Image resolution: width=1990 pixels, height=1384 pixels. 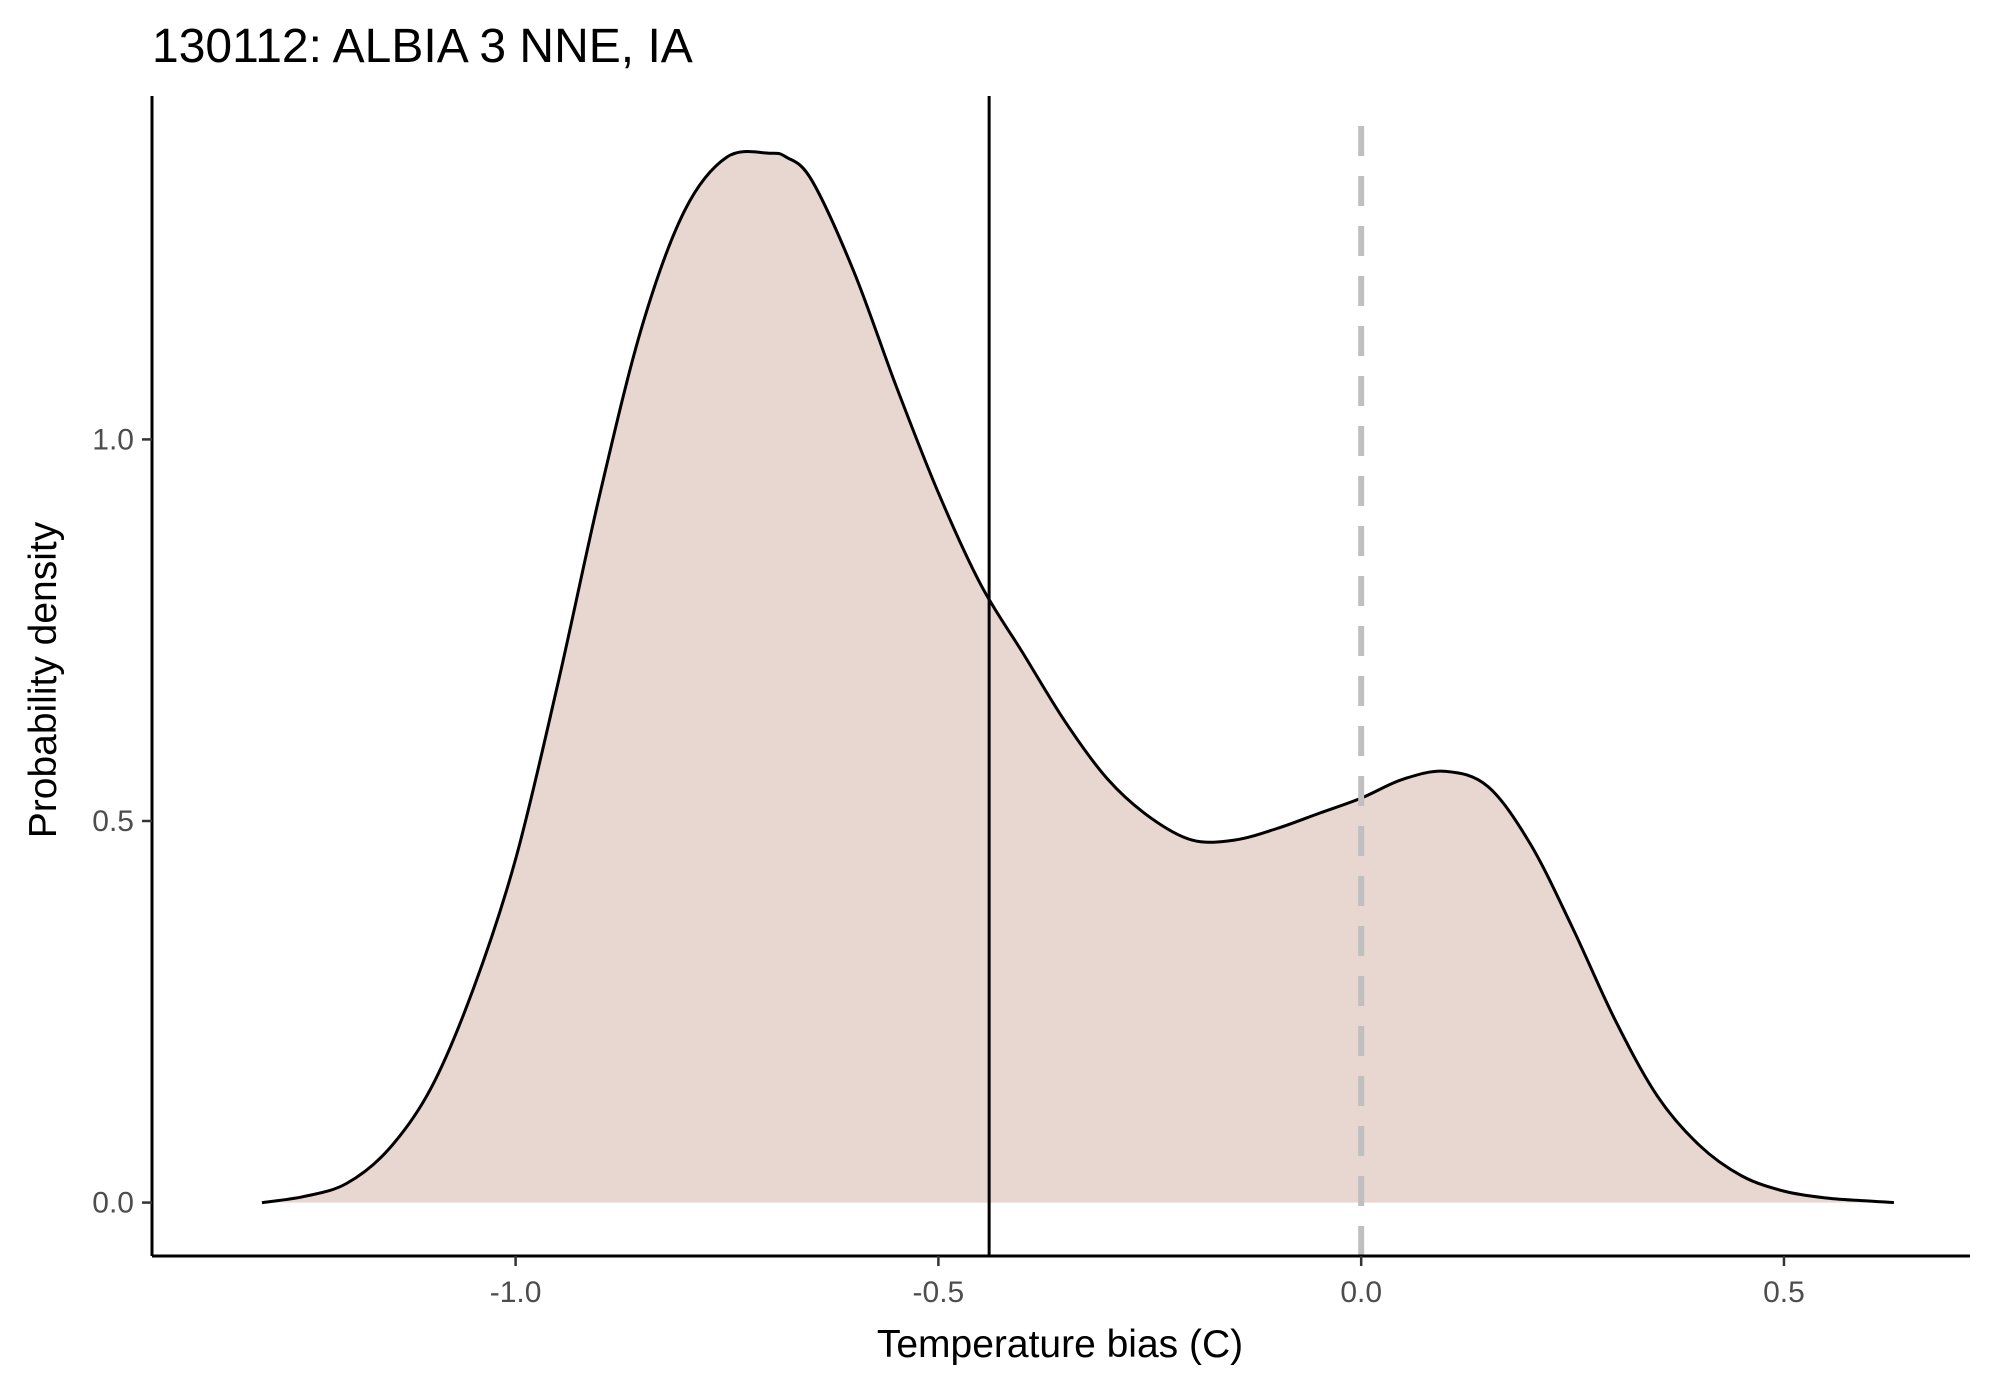 What do you see at coordinates (1147, 1282) in the screenshot?
I see `x-axis-ticks: -1.0 -0.5 0.0 0.5` at bounding box center [1147, 1282].